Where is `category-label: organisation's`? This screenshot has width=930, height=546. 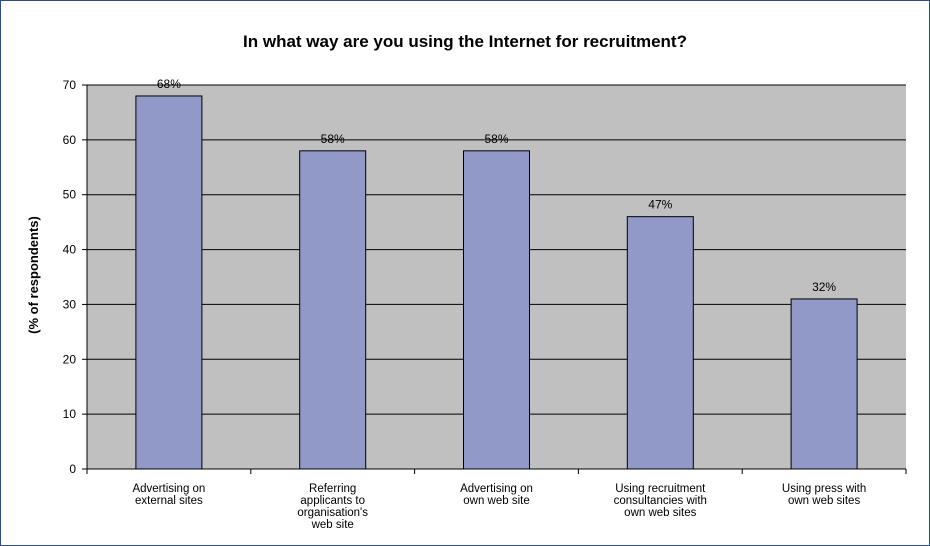
category-label: organisation's is located at coordinates (332, 513).